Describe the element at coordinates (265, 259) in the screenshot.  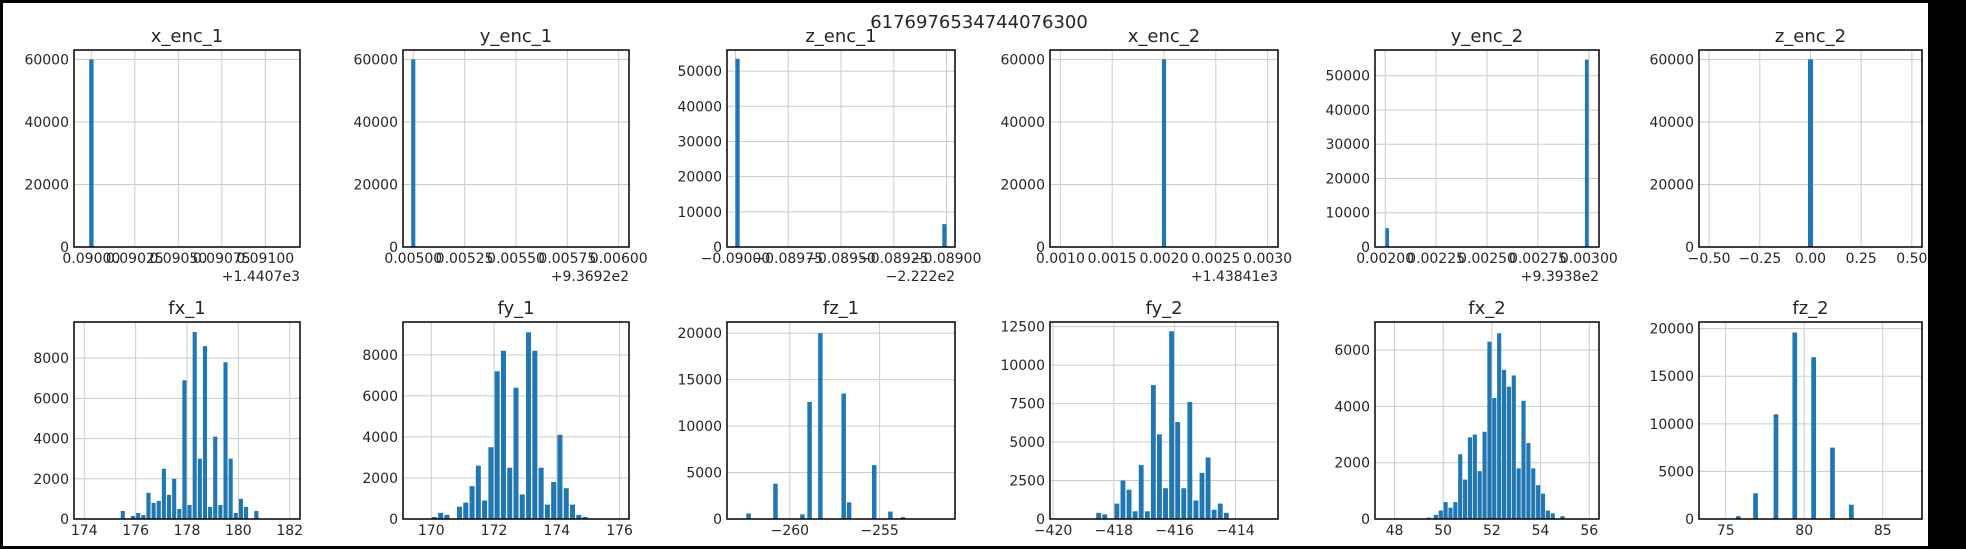
I see `x-tick-label: 0.09100` at that location.